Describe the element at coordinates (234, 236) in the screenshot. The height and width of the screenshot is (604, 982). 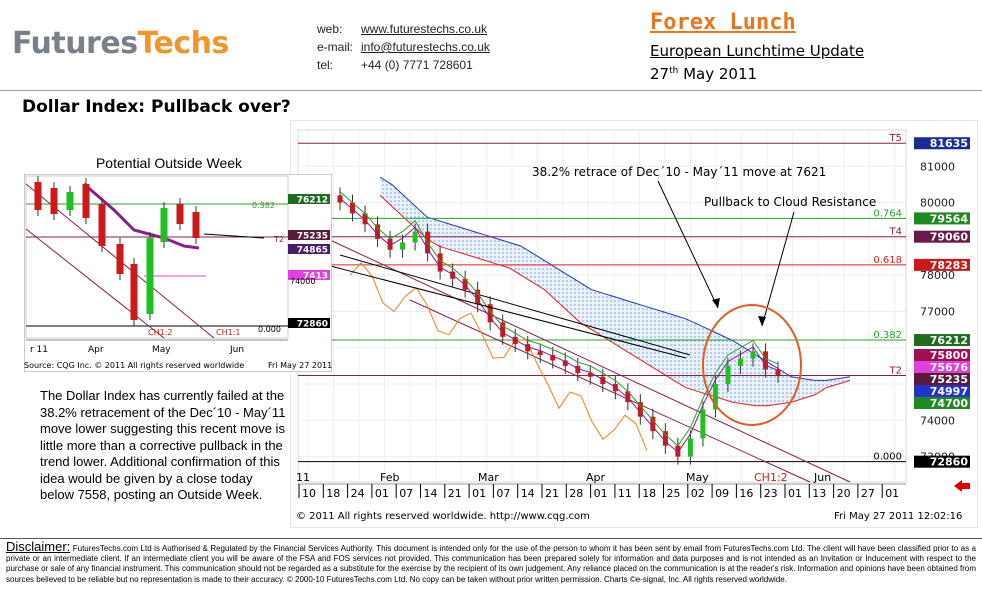
I see `inset-arrow-line` at that location.